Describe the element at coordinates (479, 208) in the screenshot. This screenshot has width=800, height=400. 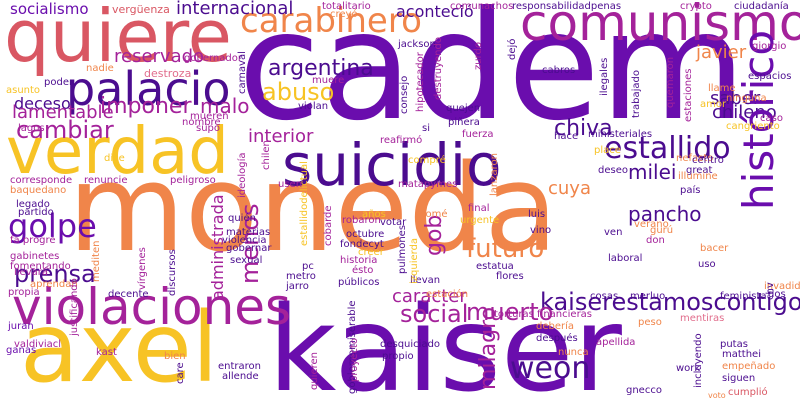
I see `word-final: final` at that location.